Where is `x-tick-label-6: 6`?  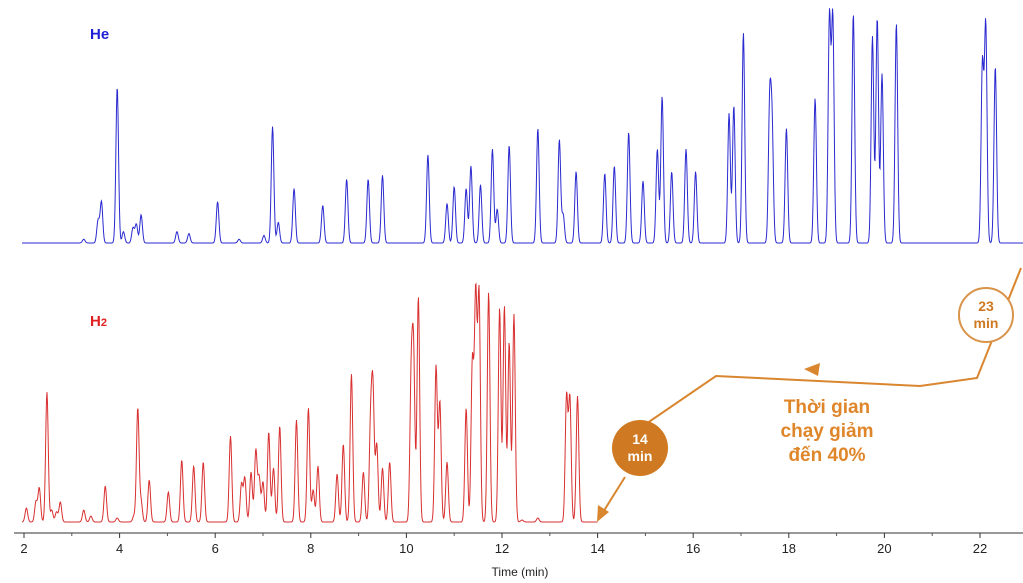 x-tick-label-6: 6 is located at coordinates (215, 548).